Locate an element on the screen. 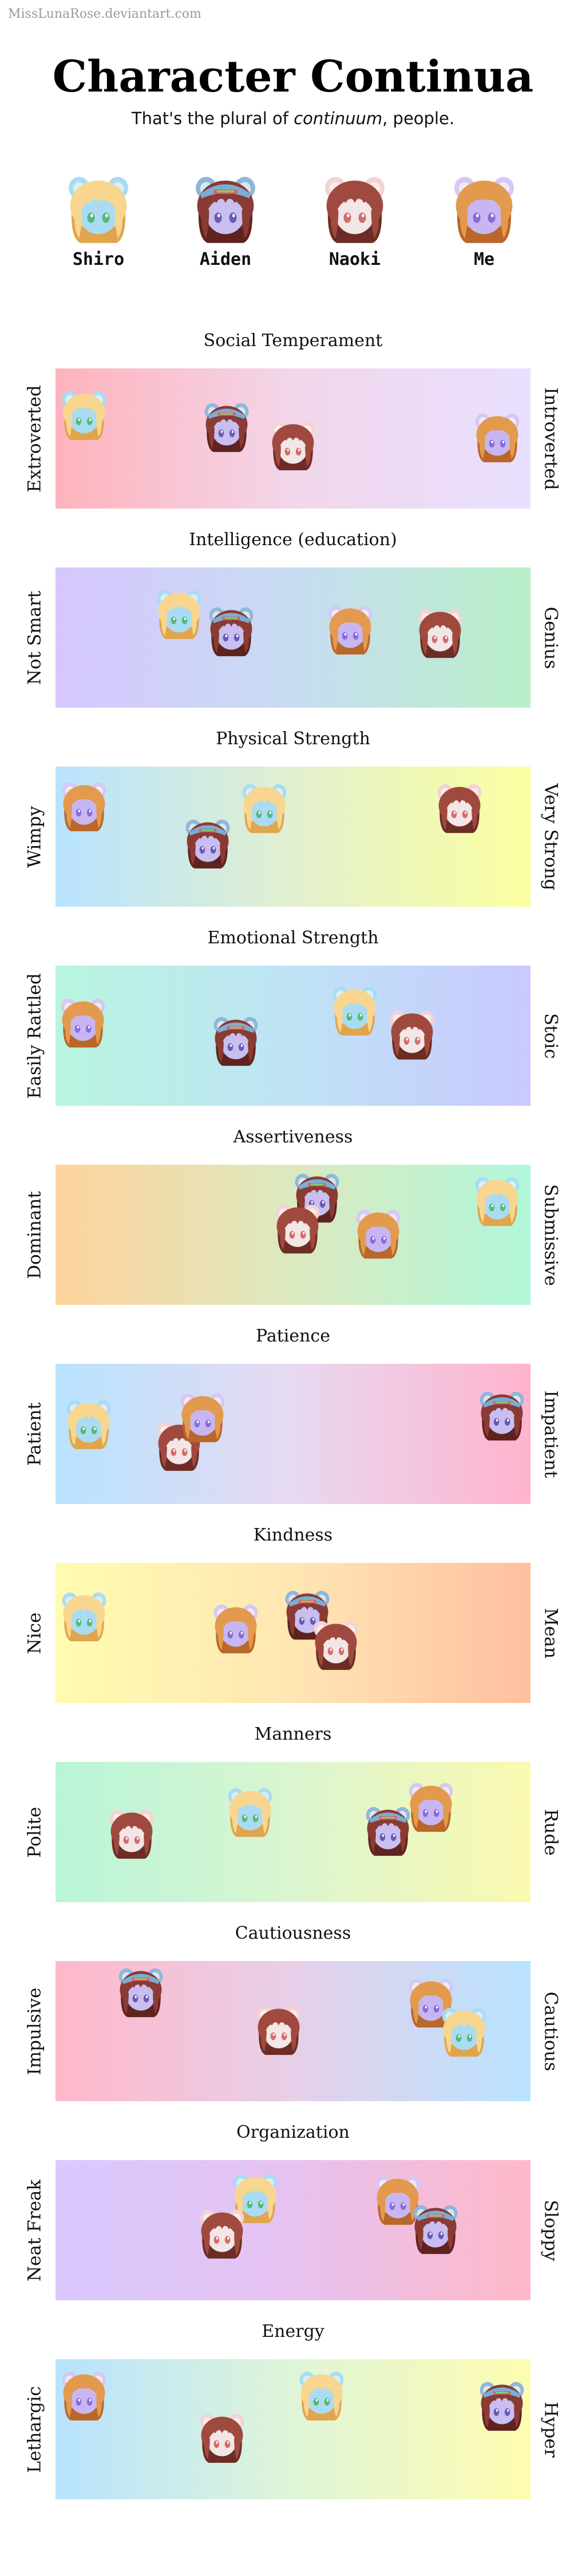 The image size is (586, 2576). scale-right-label: Hyper is located at coordinates (550, 2429).